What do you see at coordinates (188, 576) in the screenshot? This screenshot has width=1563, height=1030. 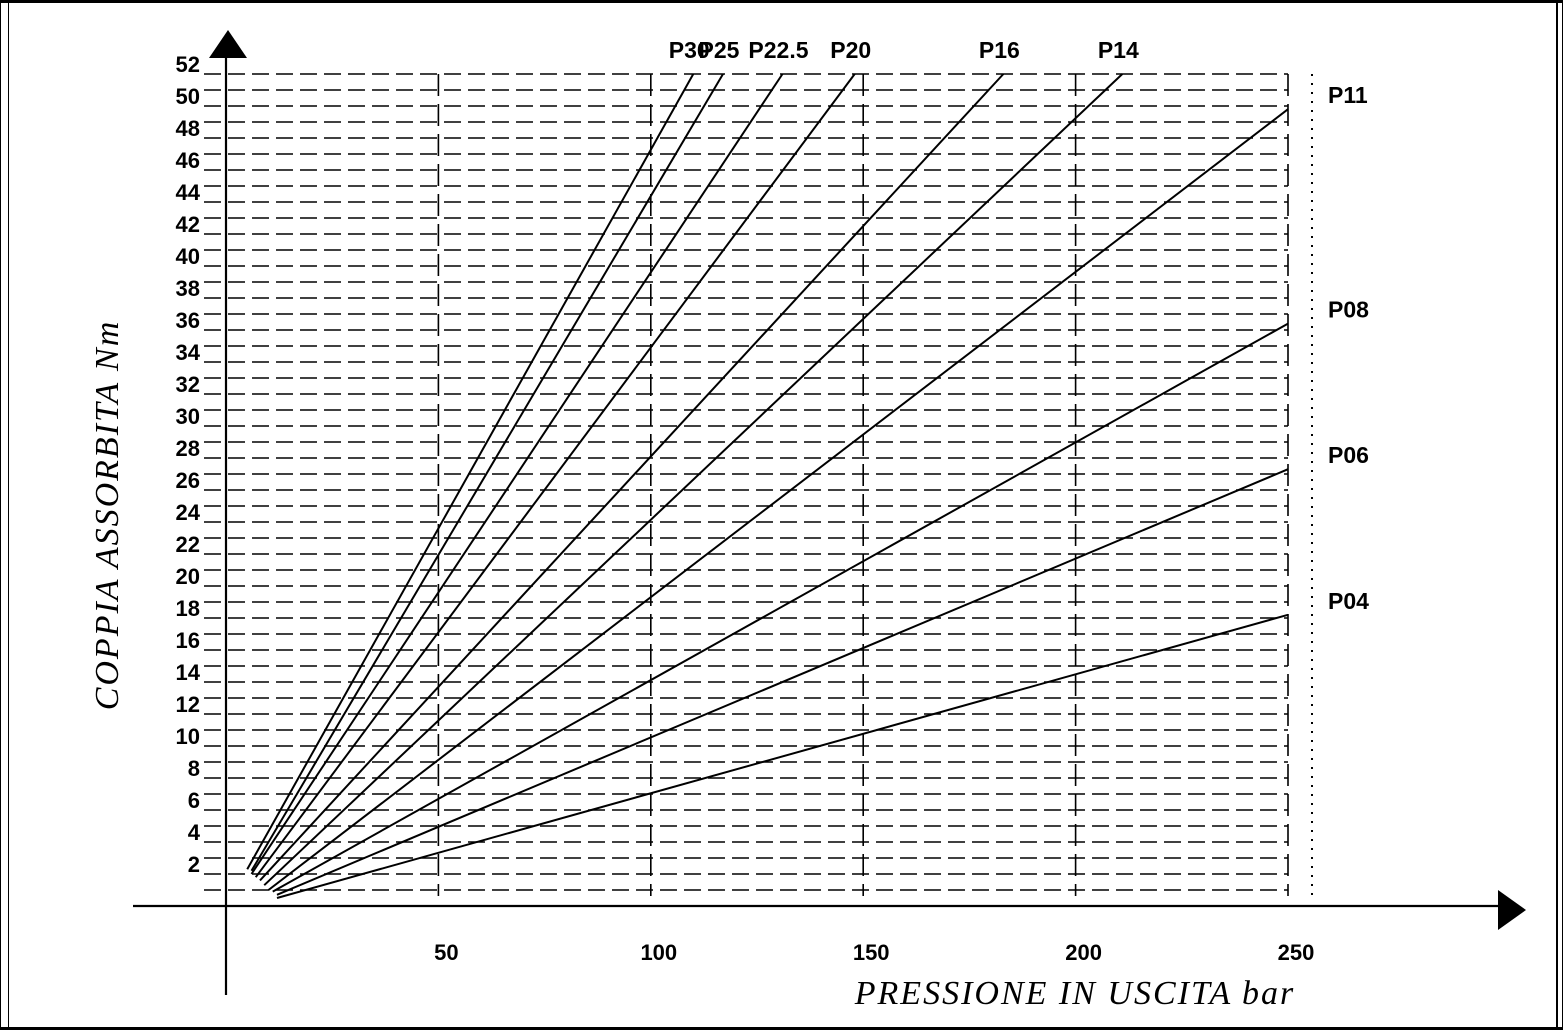 I see `y-tick-label: 20` at bounding box center [188, 576].